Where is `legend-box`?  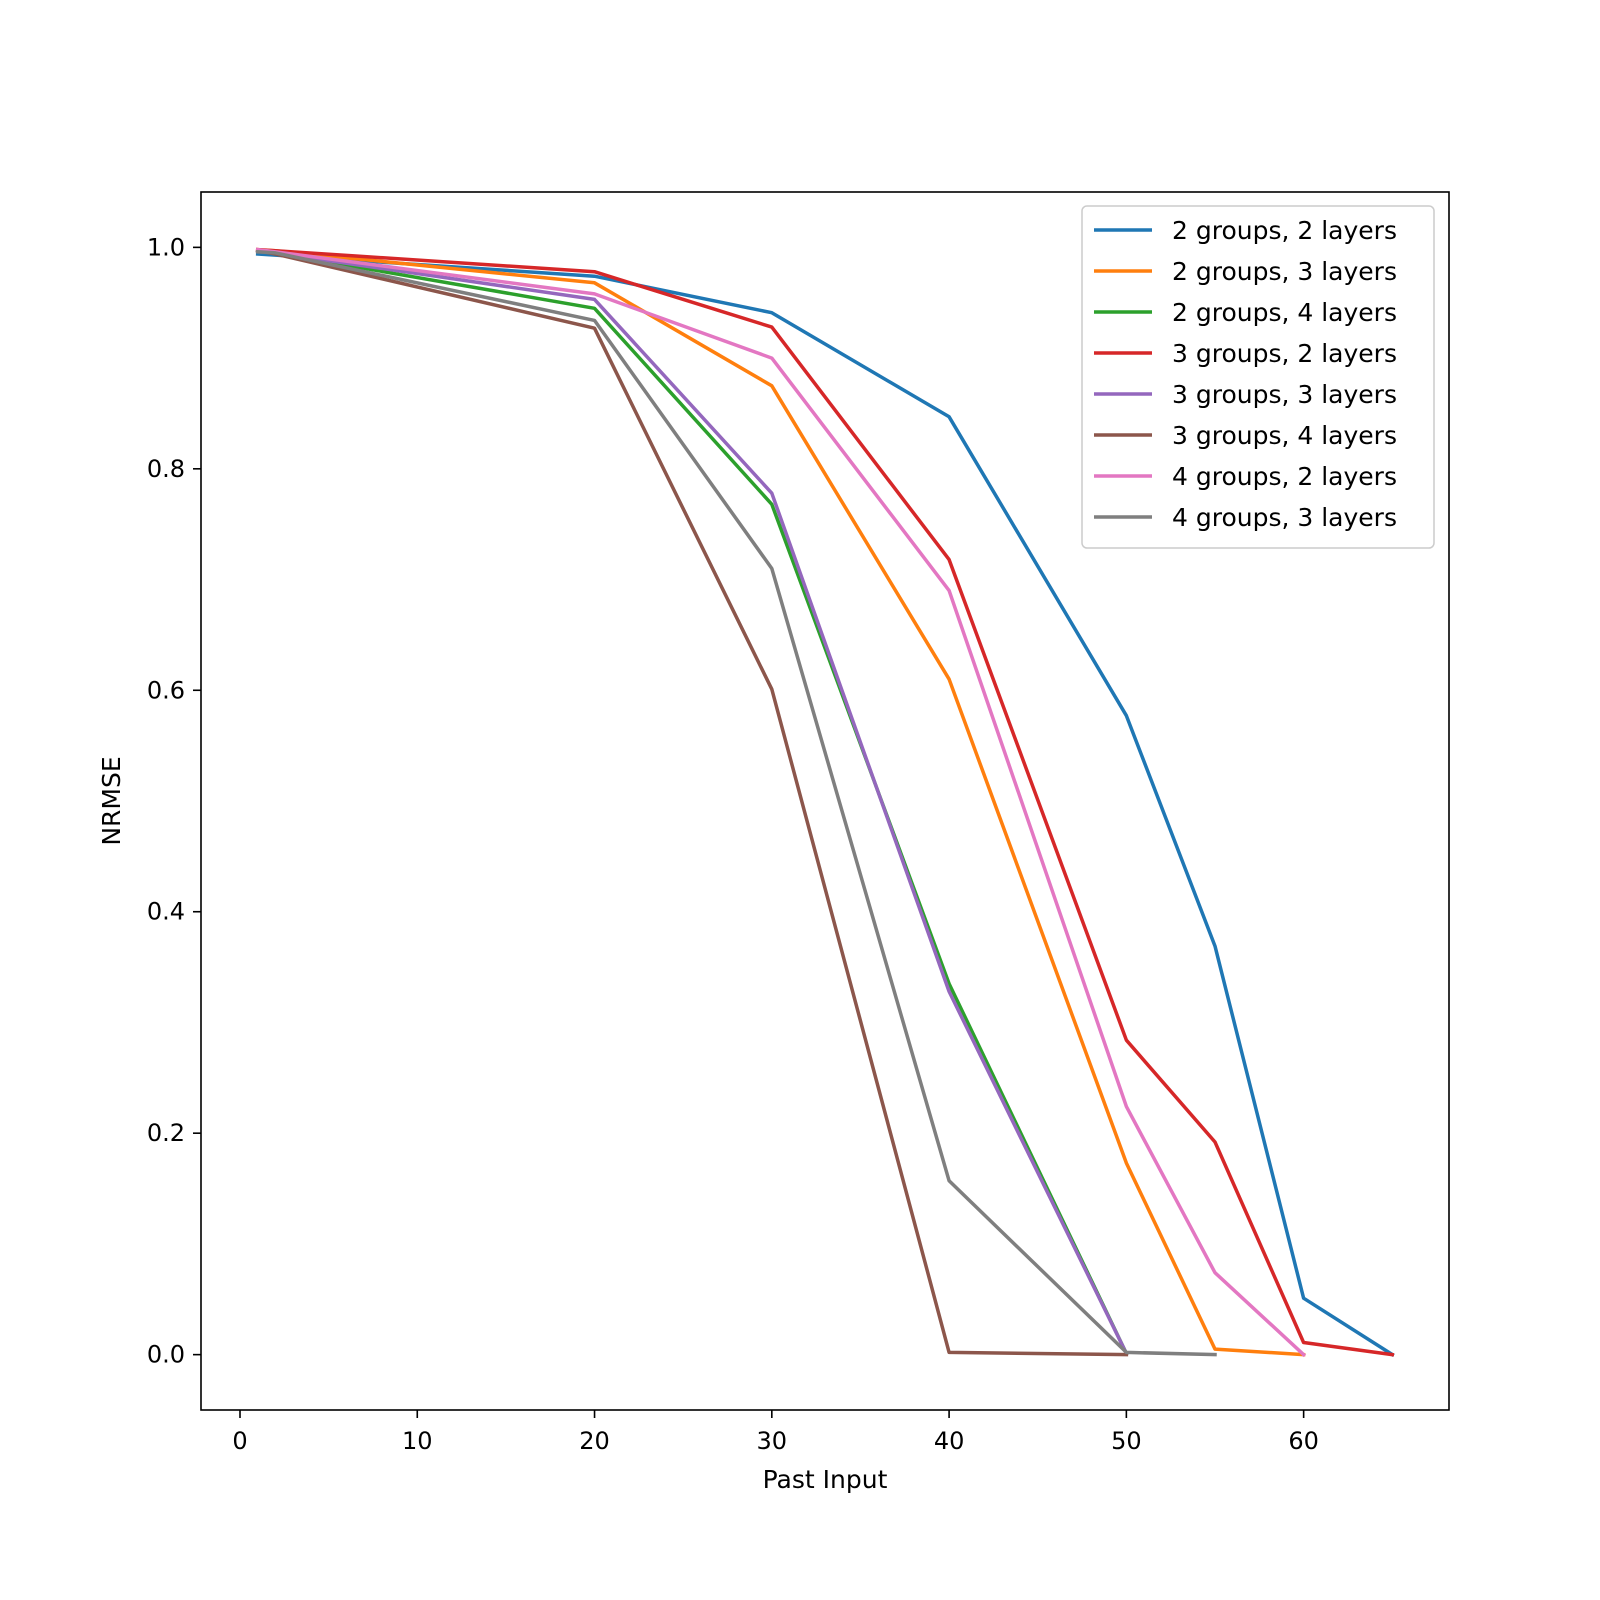 legend-box is located at coordinates (1258, 377).